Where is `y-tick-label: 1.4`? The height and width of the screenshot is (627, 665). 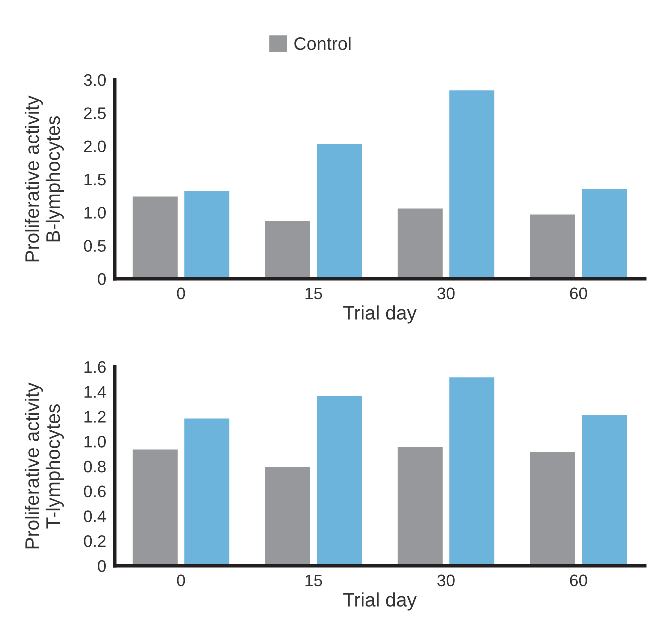 y-tick-label: 1.4 is located at coordinates (95, 392).